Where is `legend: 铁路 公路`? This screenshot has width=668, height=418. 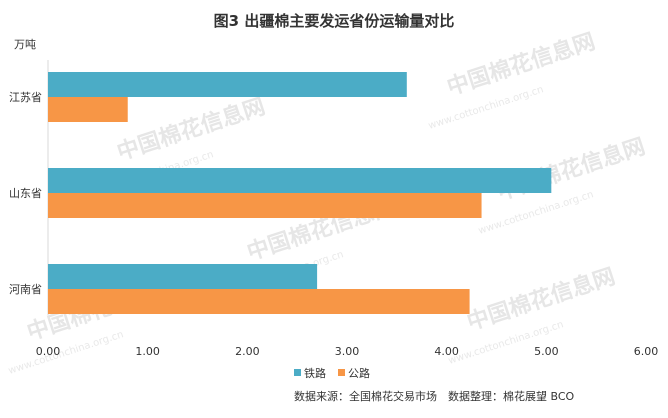 legend: 铁路 公路 is located at coordinates (332, 373).